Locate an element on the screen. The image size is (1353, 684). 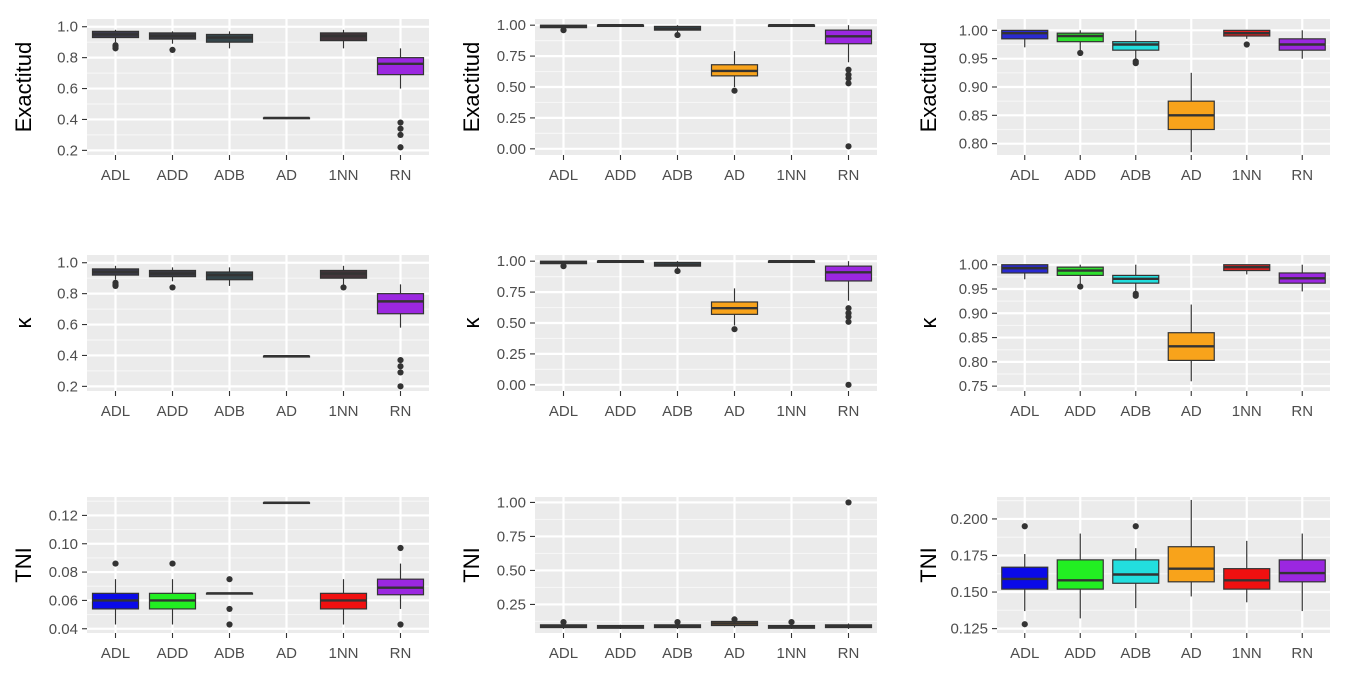
y-tick-label: 0.125 is located at coordinates (969, 629).